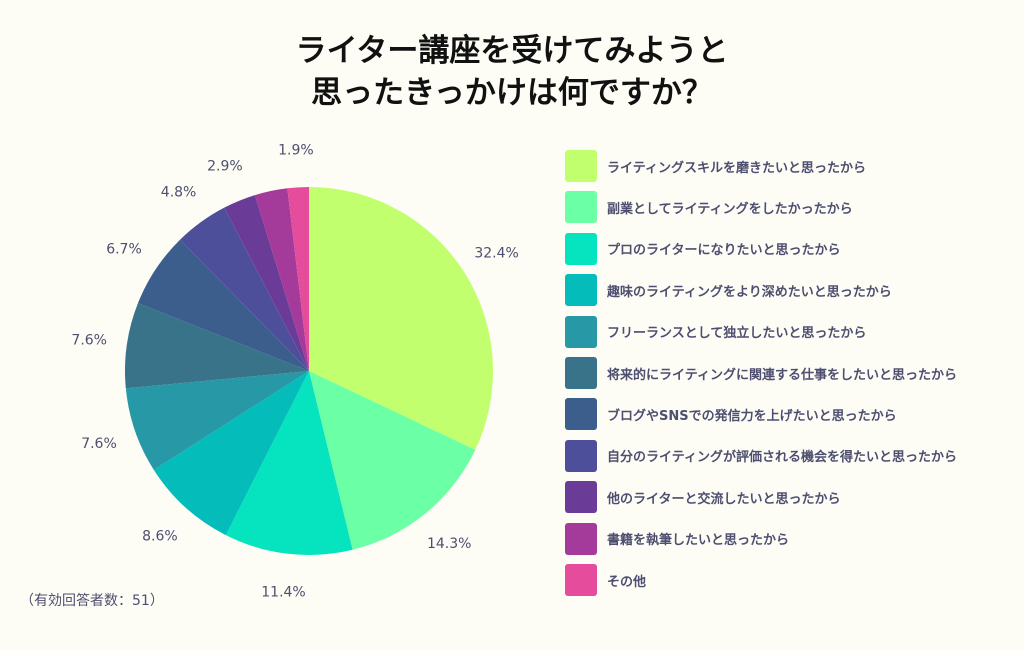 The height and width of the screenshot is (650, 1024). I want to click on legend-label: その他, so click(627, 582).